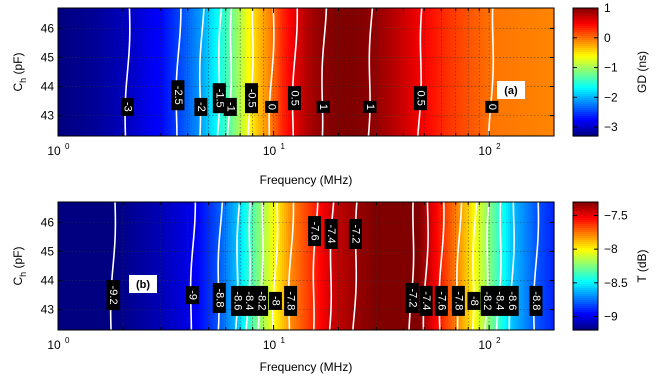 The image size is (659, 381). Describe the element at coordinates (67, 340) in the screenshot. I see `x-tick-label-exponent: 0` at that location.